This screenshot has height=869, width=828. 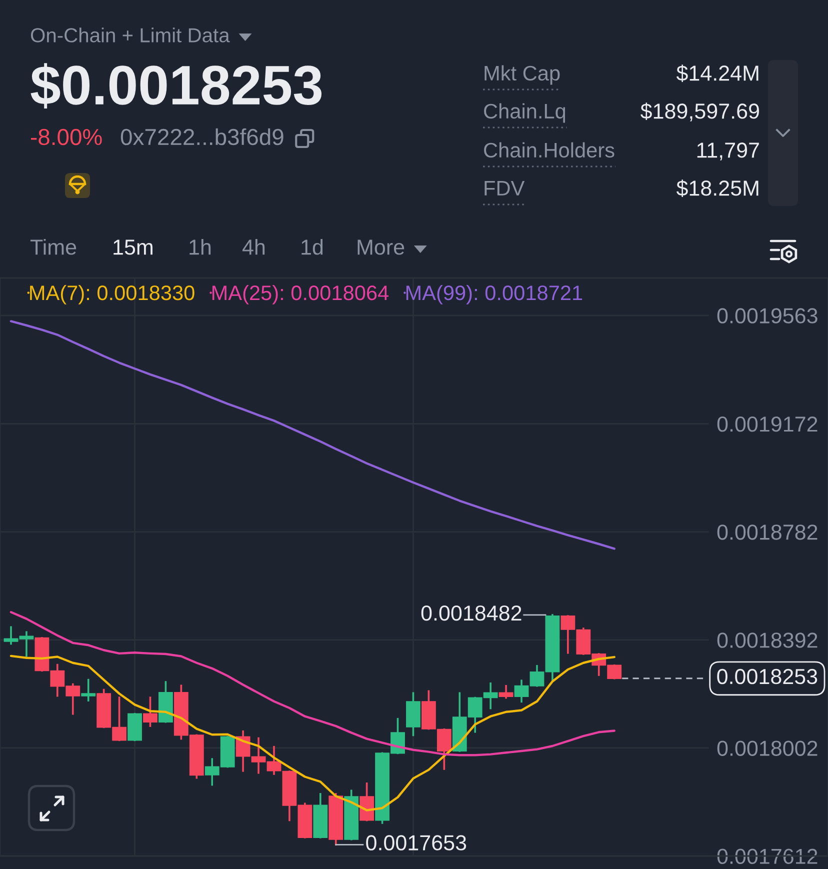 I want to click on y-tick-label: 0.0019172, so click(x=767, y=424).